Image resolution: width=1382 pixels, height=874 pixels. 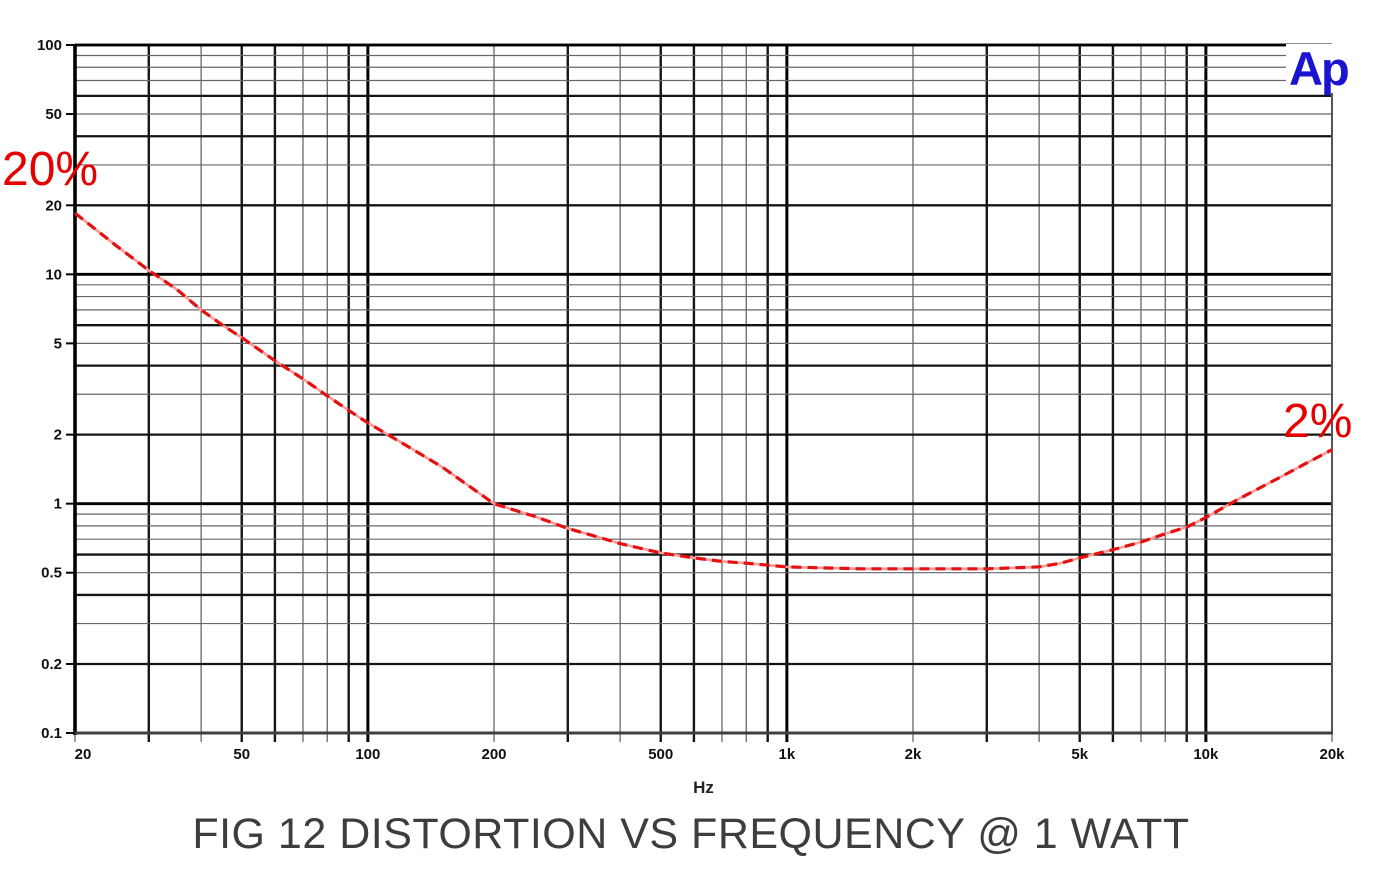 What do you see at coordinates (710, 754) in the screenshot?
I see `x-tick-labels: 20 50 100 200 500 1k 2k 5k 10k 20k` at bounding box center [710, 754].